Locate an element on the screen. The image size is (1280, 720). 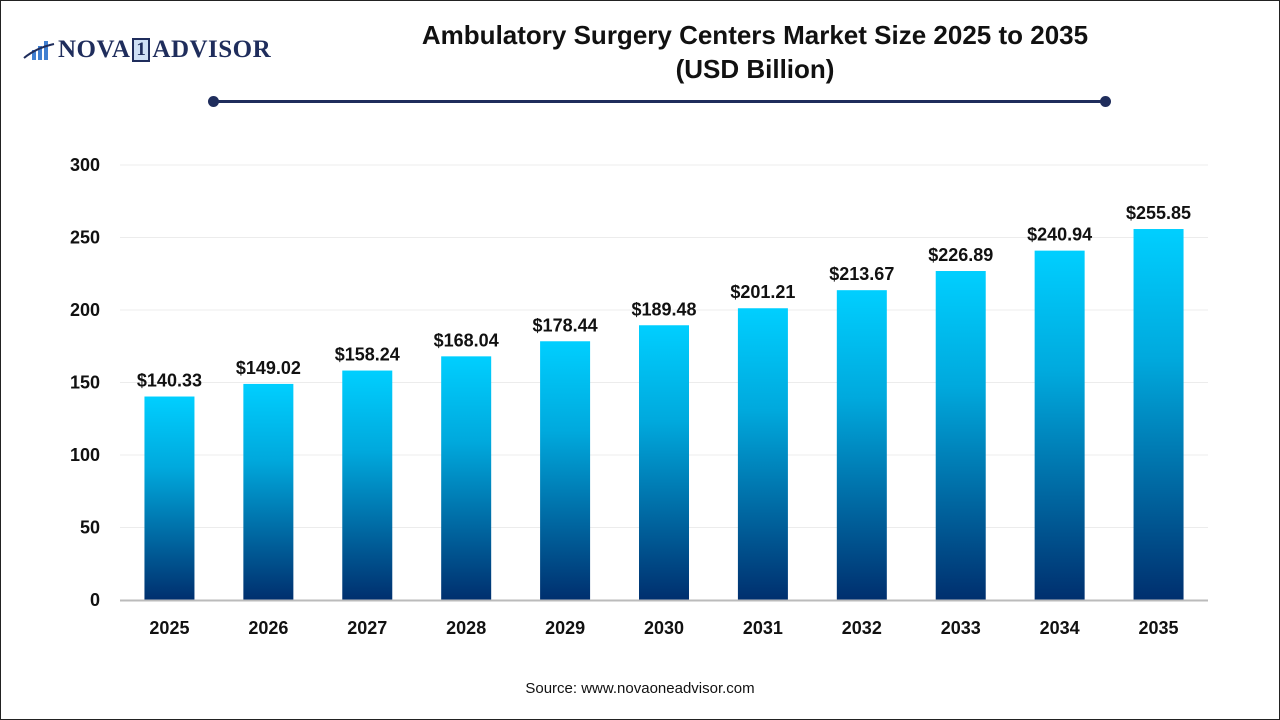
logo: NOVA 1 ADVISOR is located at coordinates (146, 50).